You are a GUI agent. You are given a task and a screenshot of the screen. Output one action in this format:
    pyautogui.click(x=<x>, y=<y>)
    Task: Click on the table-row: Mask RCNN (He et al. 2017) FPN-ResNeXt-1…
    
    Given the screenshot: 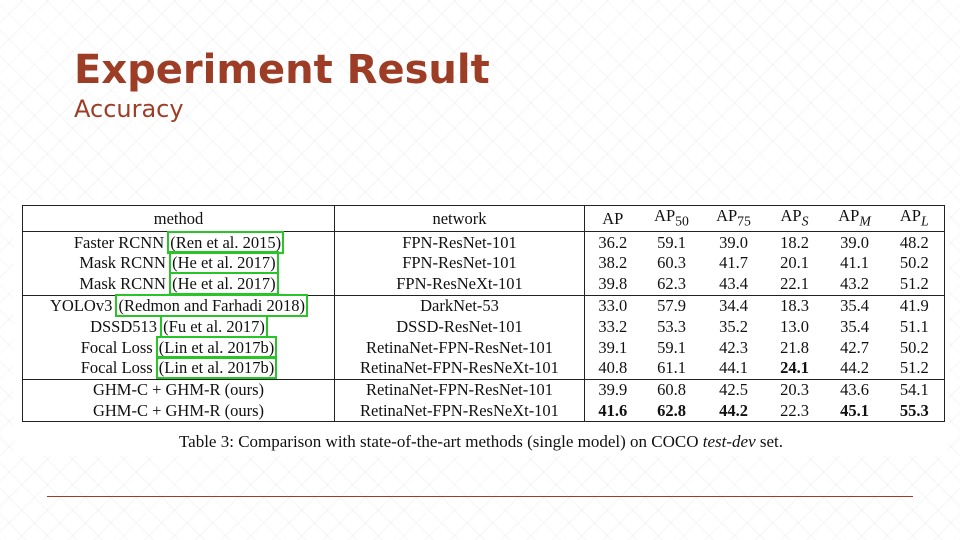 What is the action you would take?
    pyautogui.click(x=483, y=284)
    